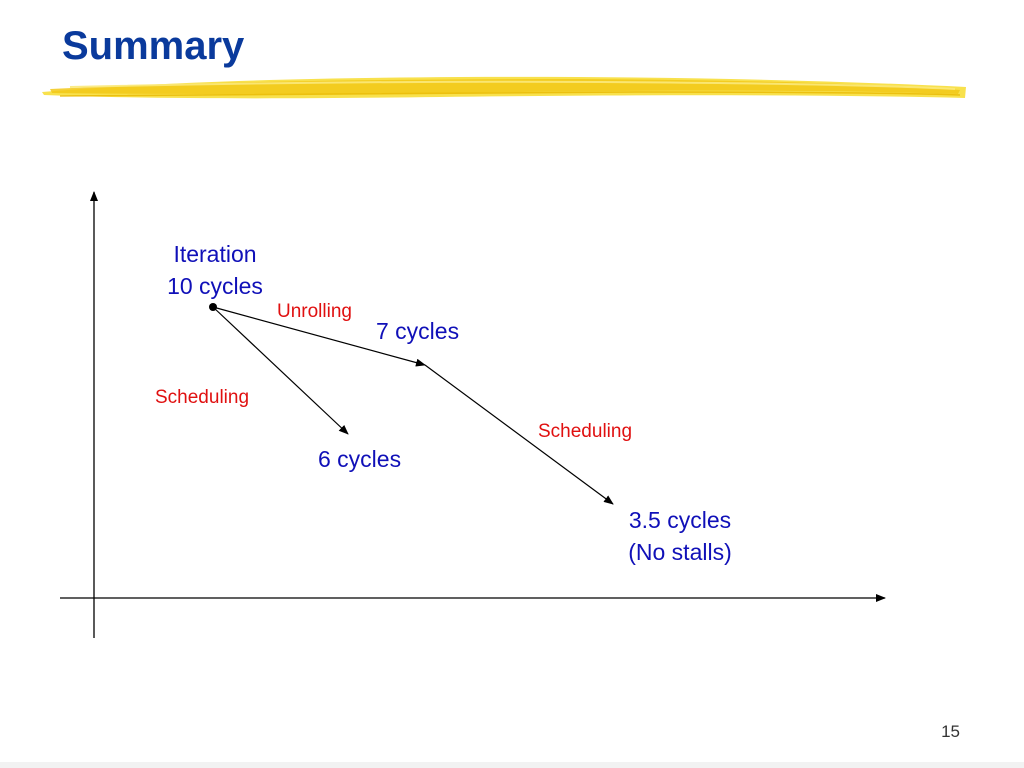 The image size is (1024, 768). What do you see at coordinates (418, 331) in the screenshot?
I see `node-unrolled-label: 7 cycles` at bounding box center [418, 331].